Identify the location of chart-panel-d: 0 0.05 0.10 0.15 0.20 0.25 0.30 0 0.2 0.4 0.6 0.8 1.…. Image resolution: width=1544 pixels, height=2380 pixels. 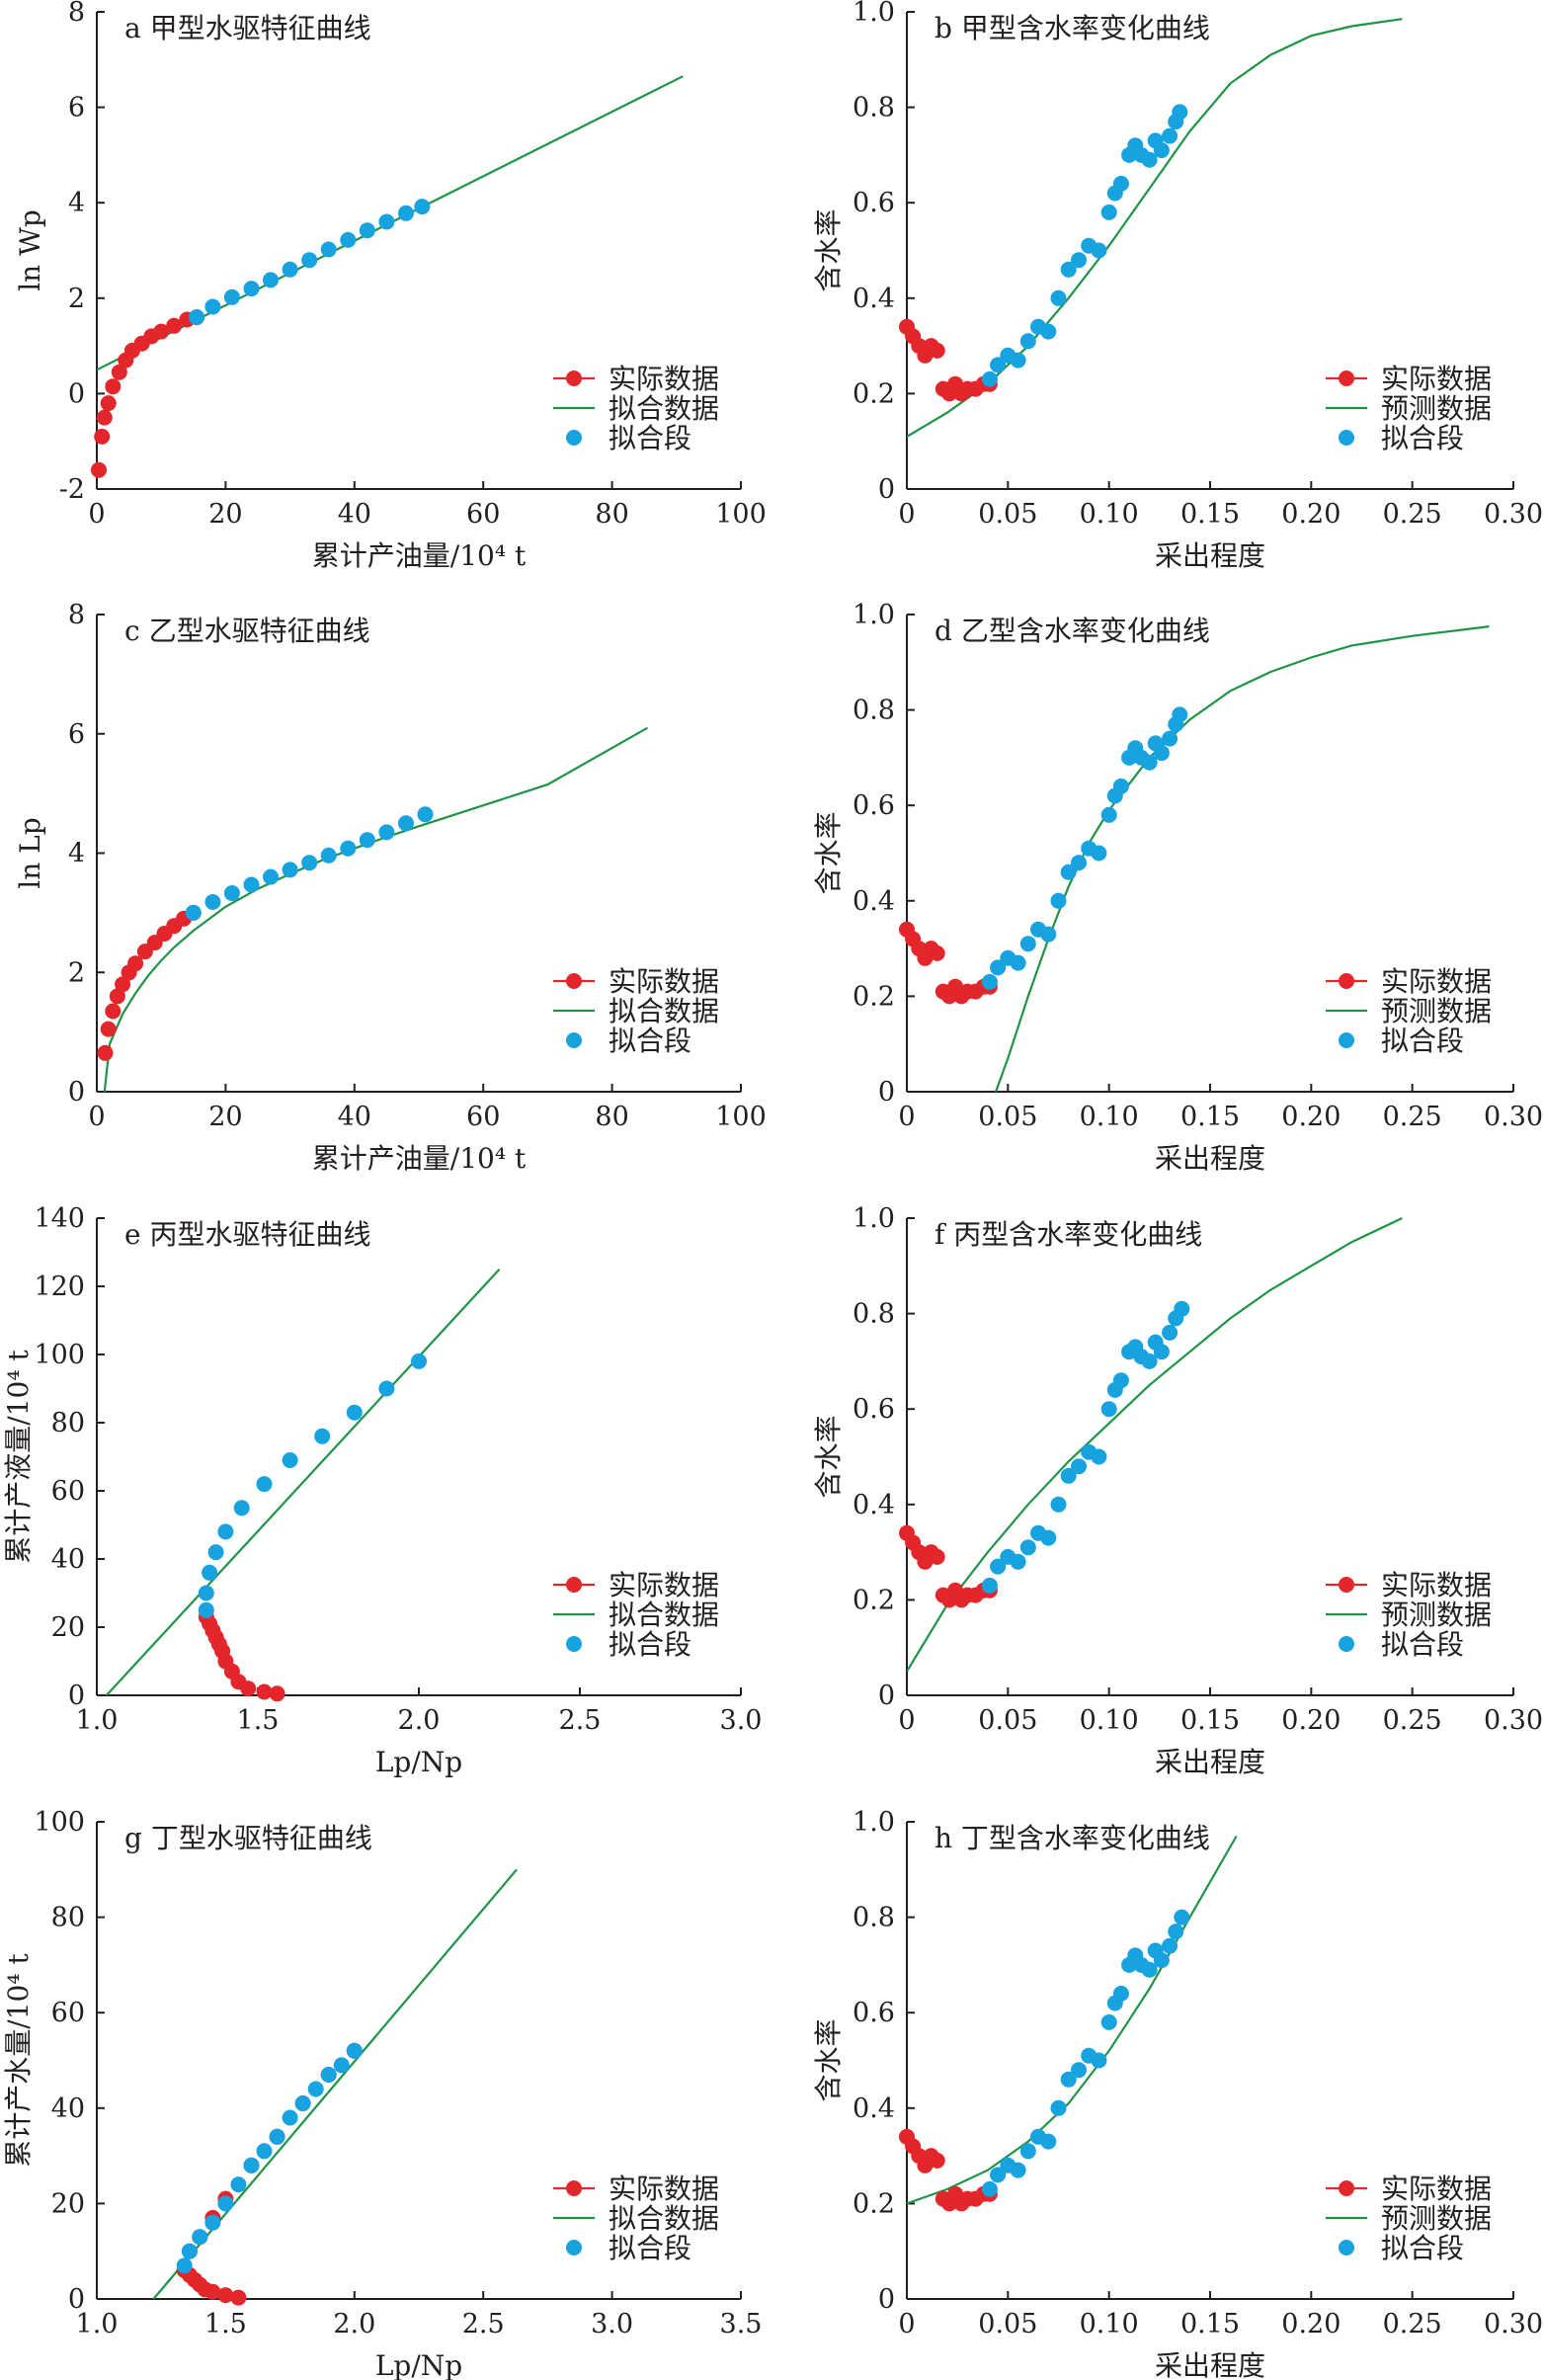
(1177, 887).